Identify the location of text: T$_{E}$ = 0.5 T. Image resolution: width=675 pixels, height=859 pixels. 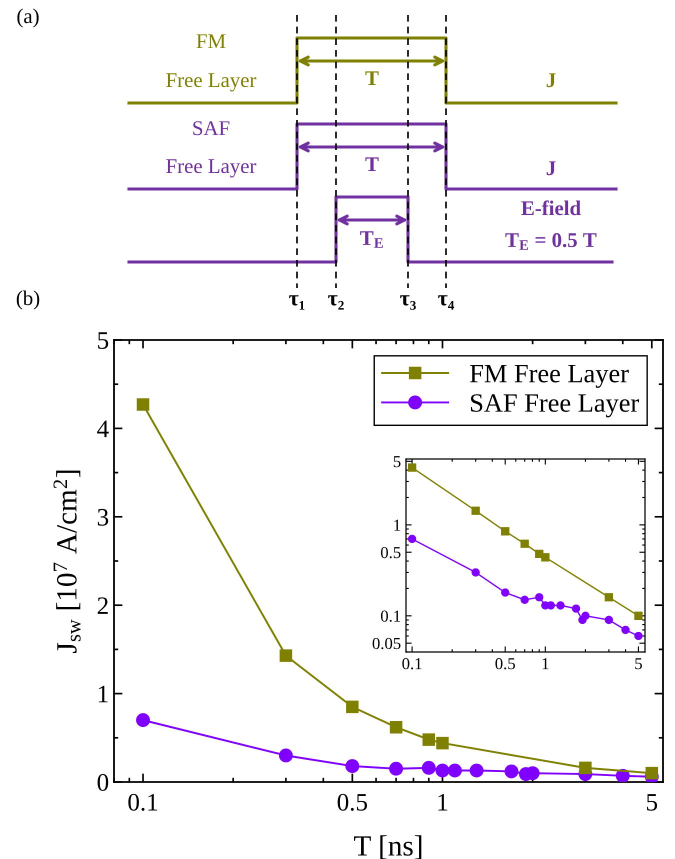
(550, 241).